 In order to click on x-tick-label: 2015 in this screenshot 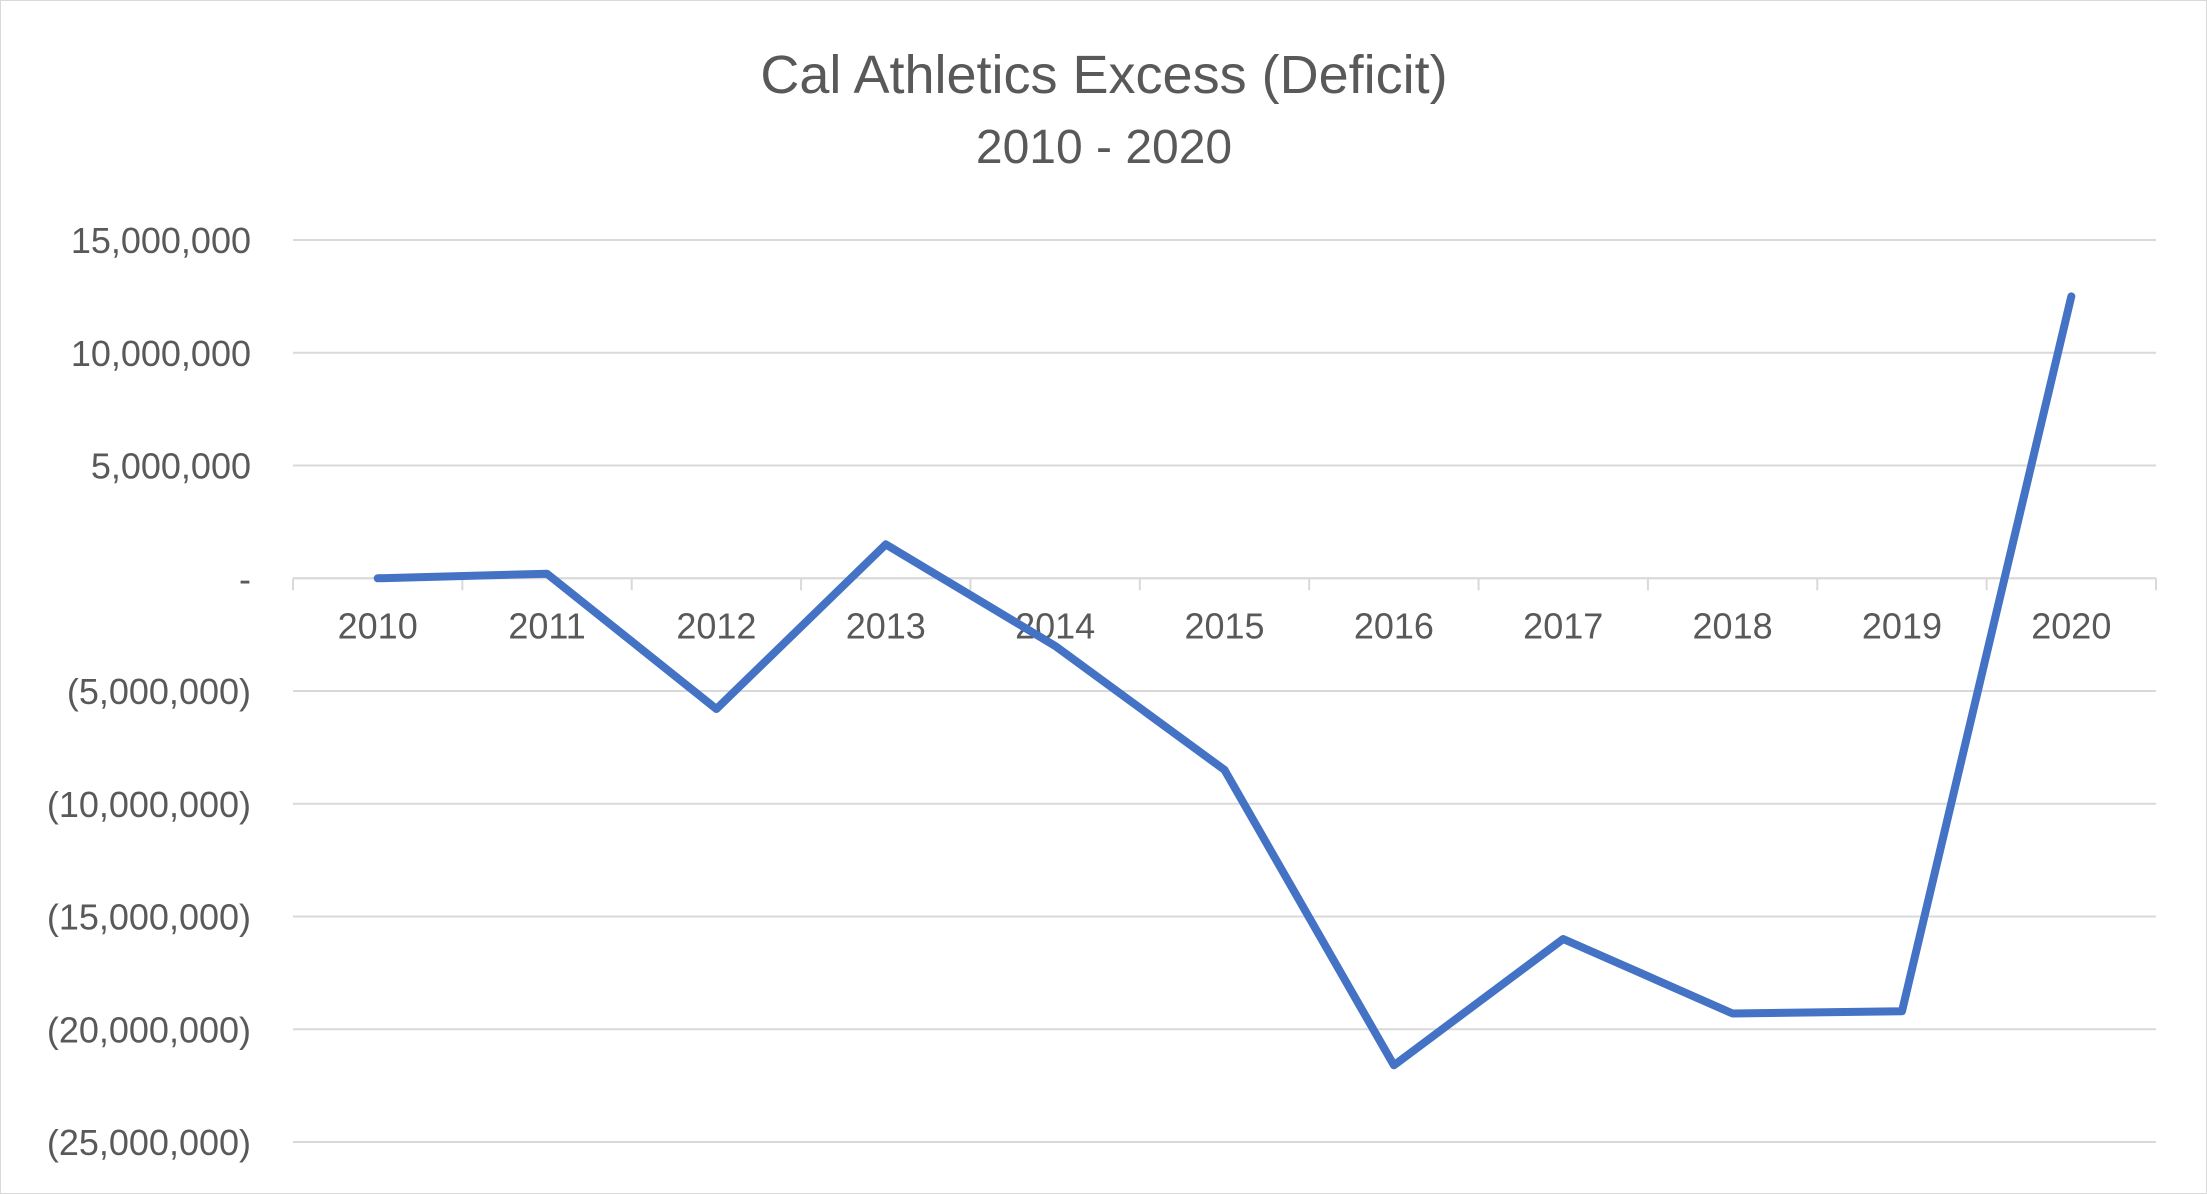, I will do `click(1224, 625)`.